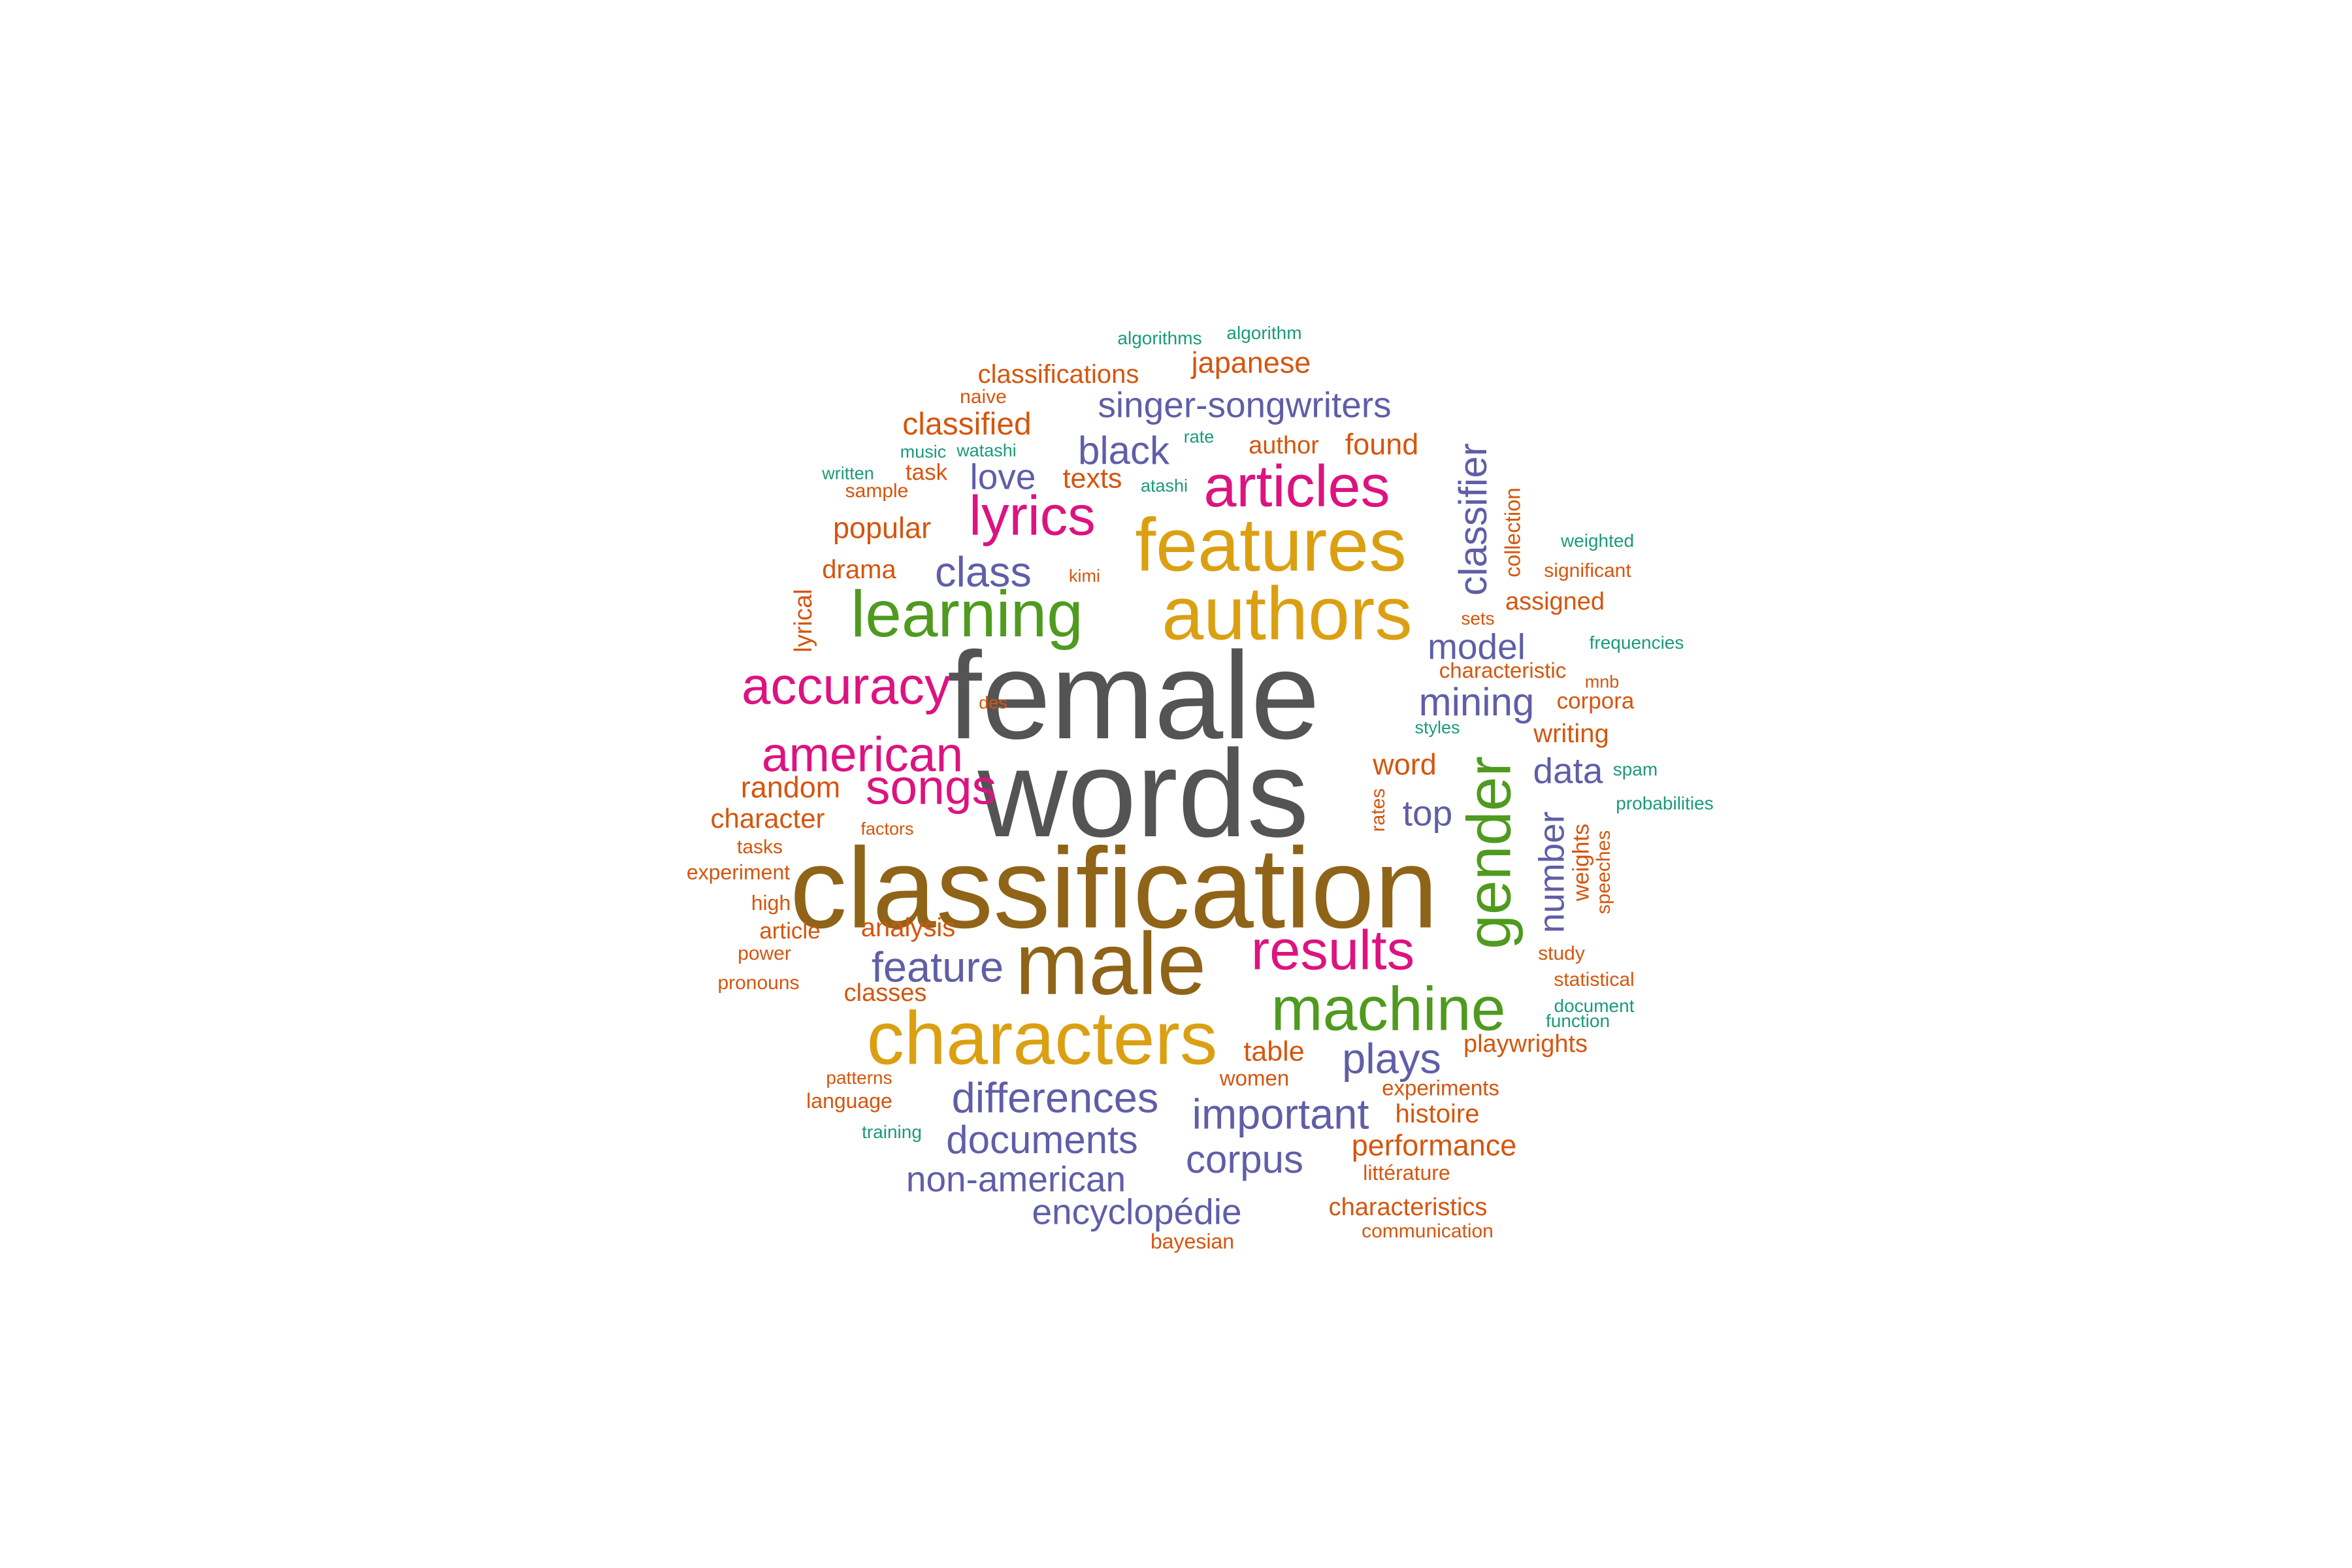 This screenshot has height=1568, width=2352. I want to click on word-black: black, so click(1123, 450).